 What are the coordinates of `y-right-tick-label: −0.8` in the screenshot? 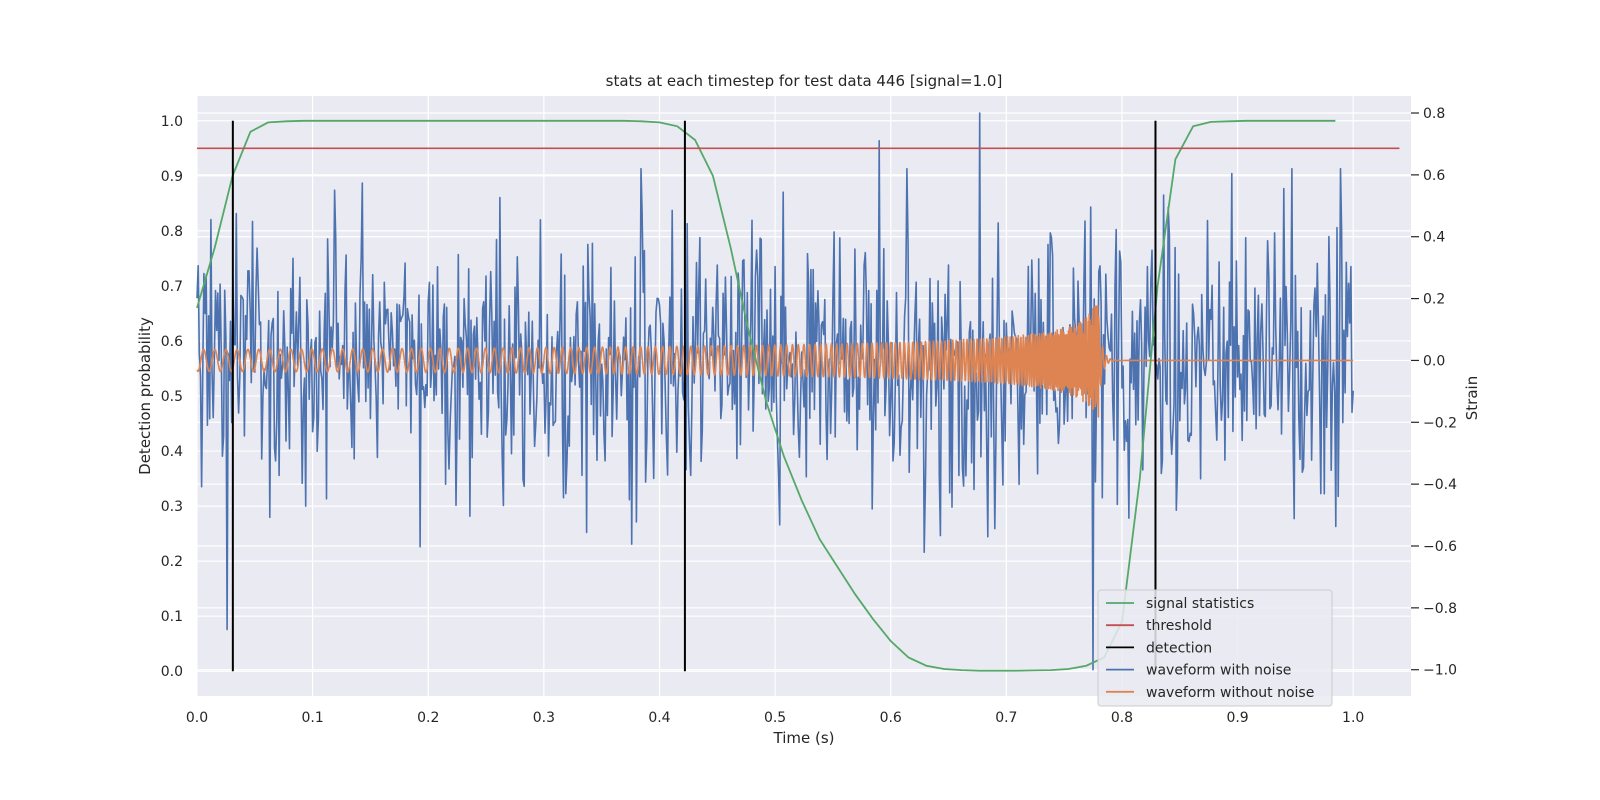 It's located at (1440, 609).